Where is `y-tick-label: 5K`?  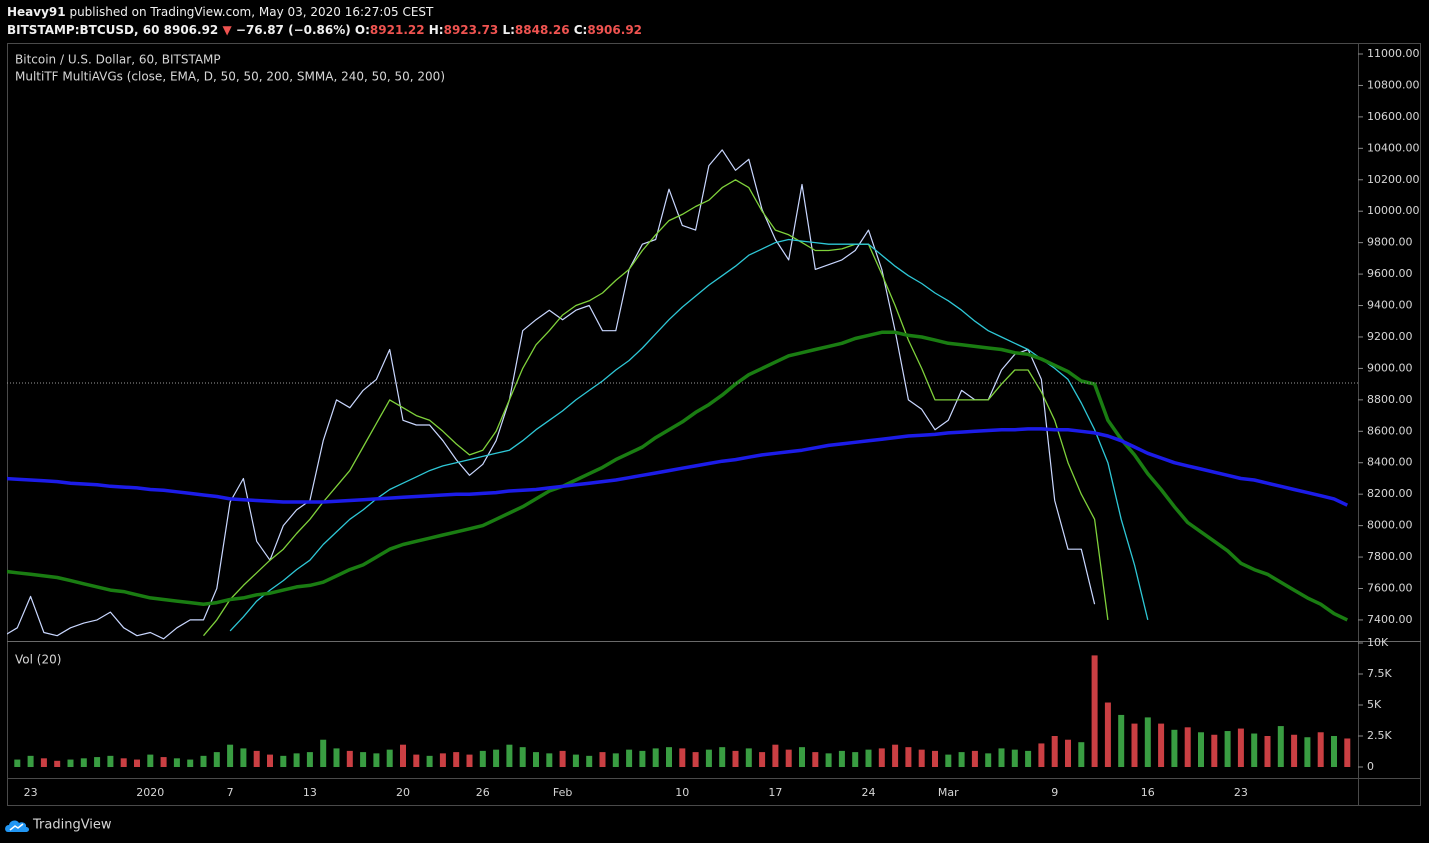 y-tick-label: 5K is located at coordinates (1374, 704).